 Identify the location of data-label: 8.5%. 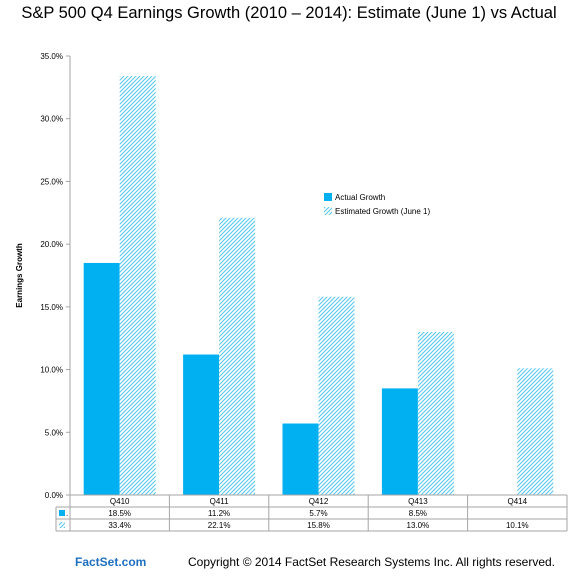
(418, 513).